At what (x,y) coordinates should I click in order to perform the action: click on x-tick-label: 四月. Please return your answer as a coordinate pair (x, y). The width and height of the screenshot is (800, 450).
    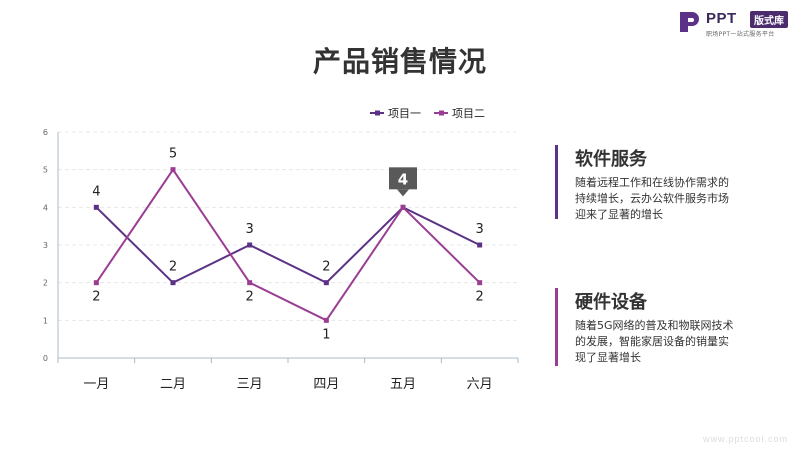
    Looking at the image, I should click on (326, 384).